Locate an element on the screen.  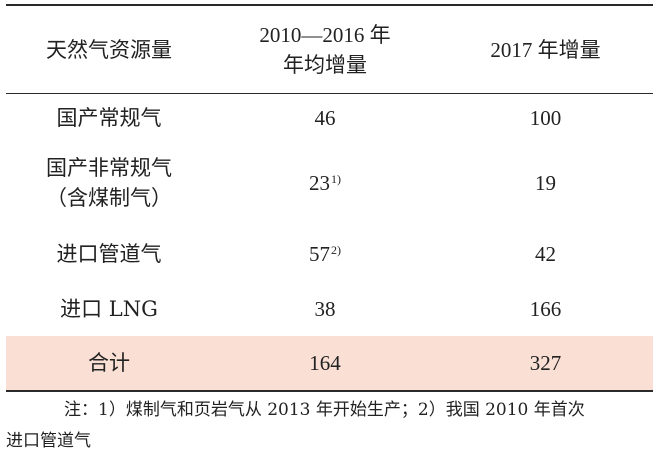
row-avg-increase: 38 is located at coordinates (325, 309).